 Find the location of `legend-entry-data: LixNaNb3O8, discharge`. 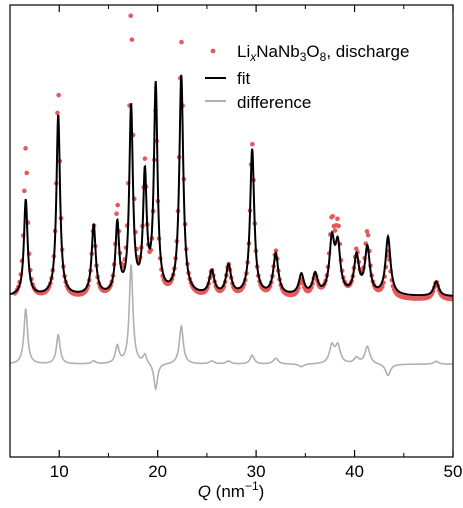

legend-entry-data: LixNaNb3O8, discharge is located at coordinates (309, 53).